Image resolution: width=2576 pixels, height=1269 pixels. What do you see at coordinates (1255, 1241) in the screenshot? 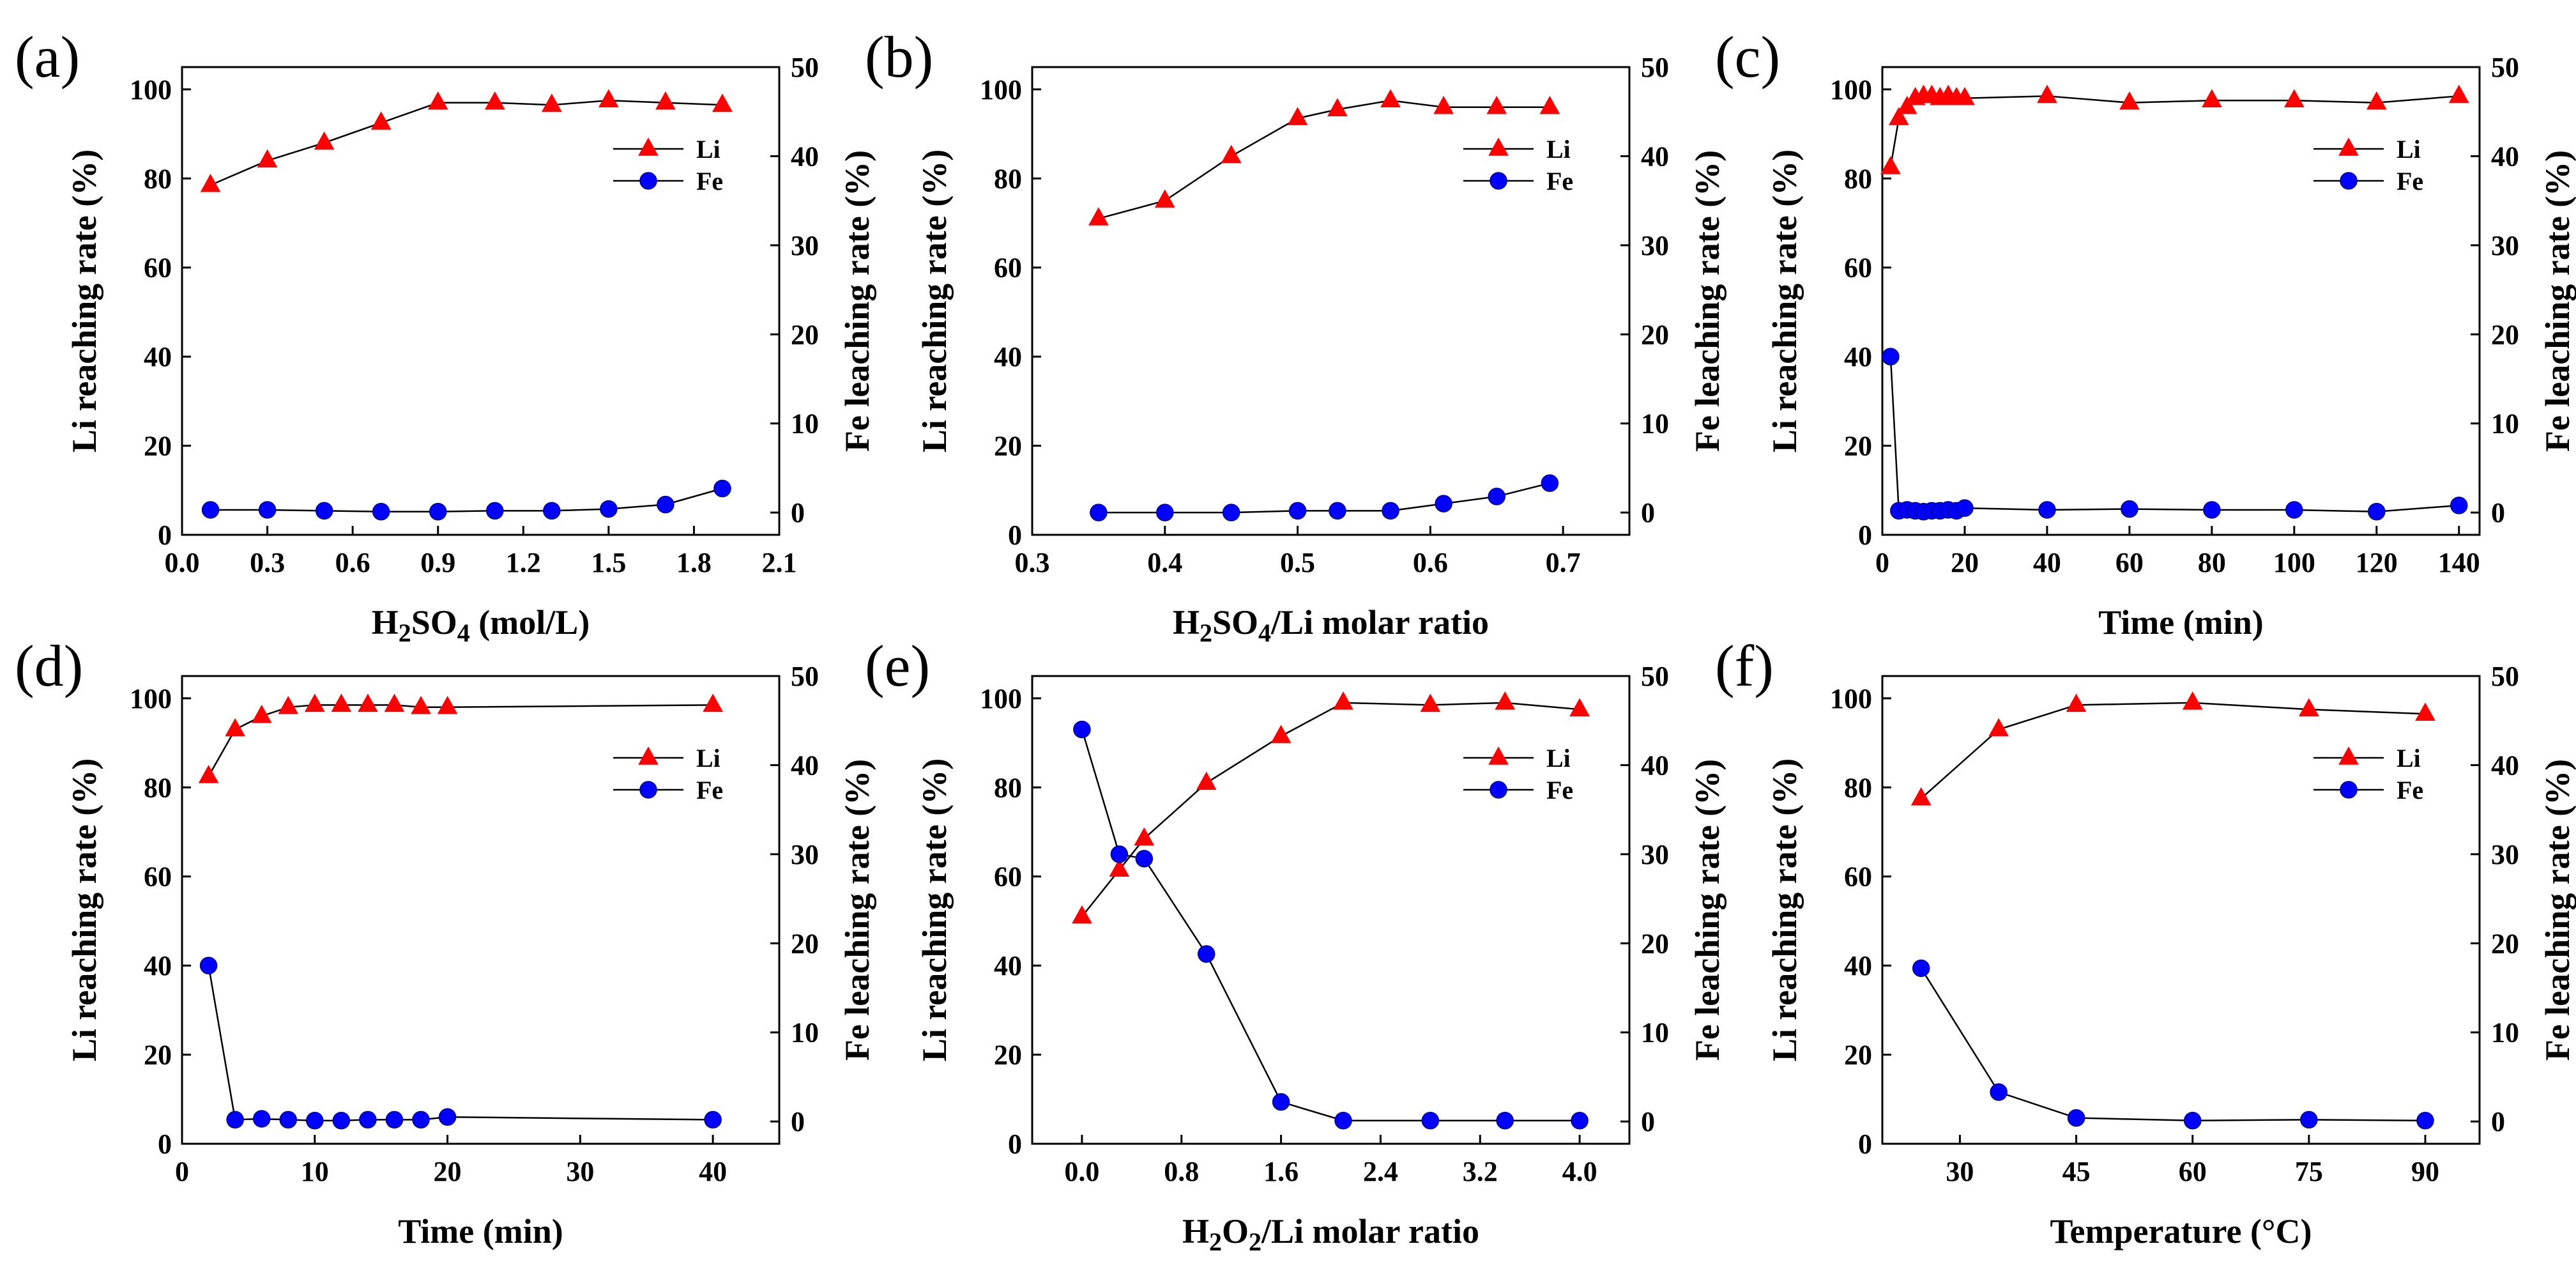
I see `x-axis-label-subscript: 2` at bounding box center [1255, 1241].